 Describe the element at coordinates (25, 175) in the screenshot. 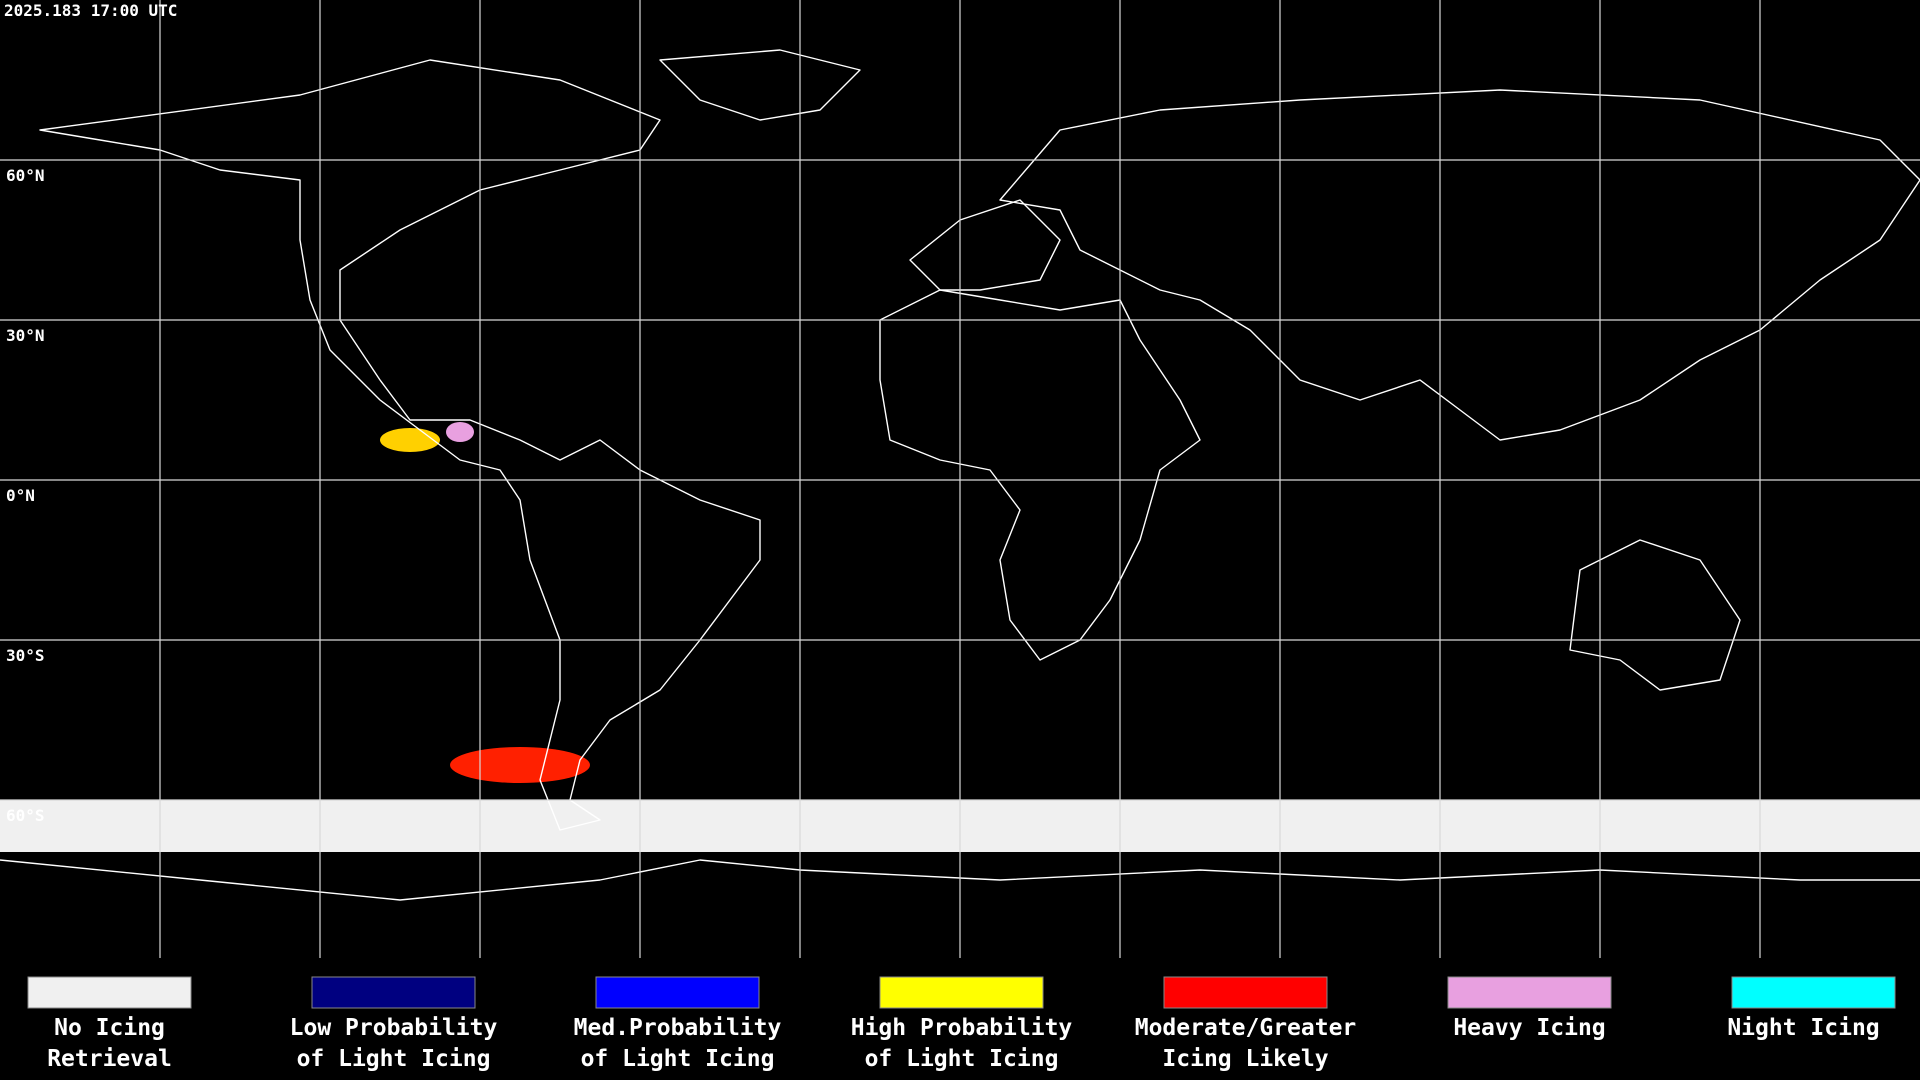

I see `lat-label: 60°N` at that location.